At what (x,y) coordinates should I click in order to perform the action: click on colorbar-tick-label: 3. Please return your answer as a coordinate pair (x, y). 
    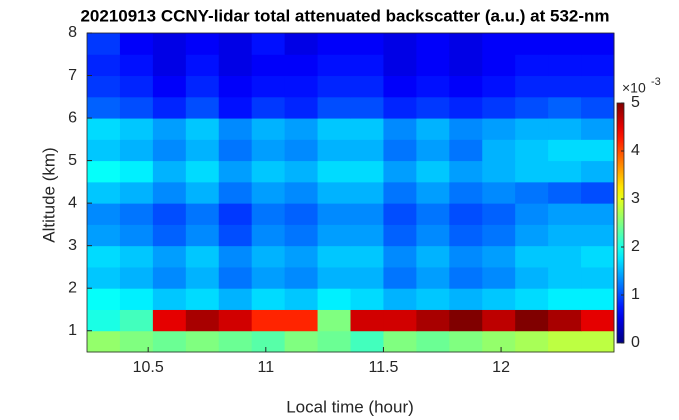
    Looking at the image, I should click on (635, 198).